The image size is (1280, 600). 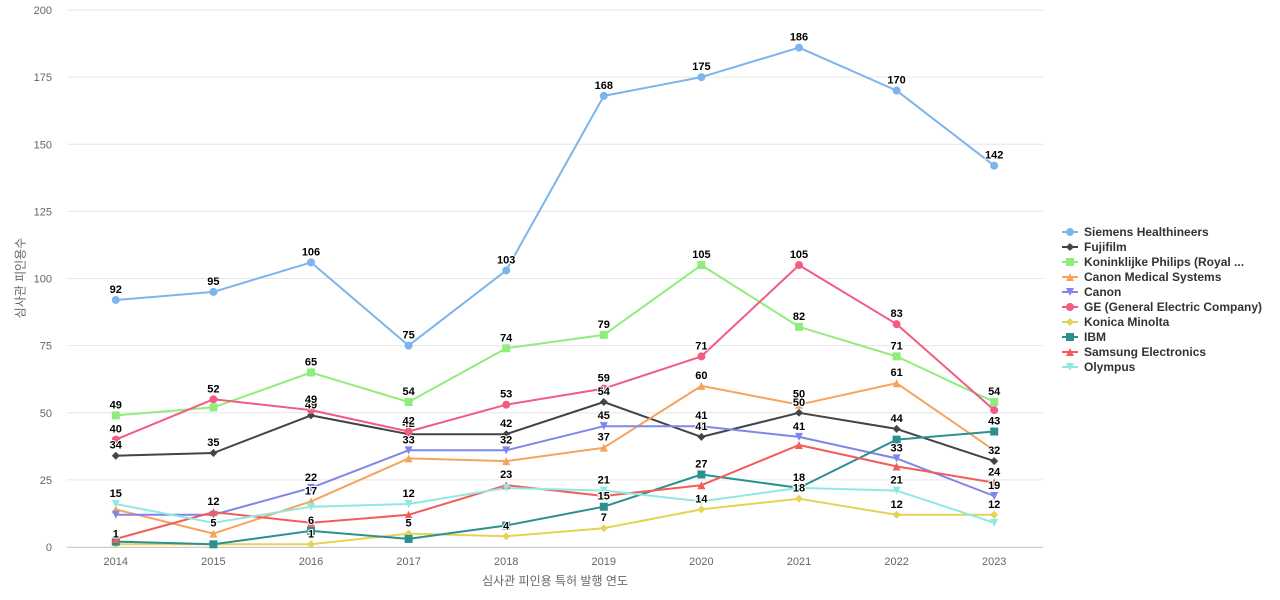 I want to click on x-tick-label: 2014, so click(x=116, y=562).